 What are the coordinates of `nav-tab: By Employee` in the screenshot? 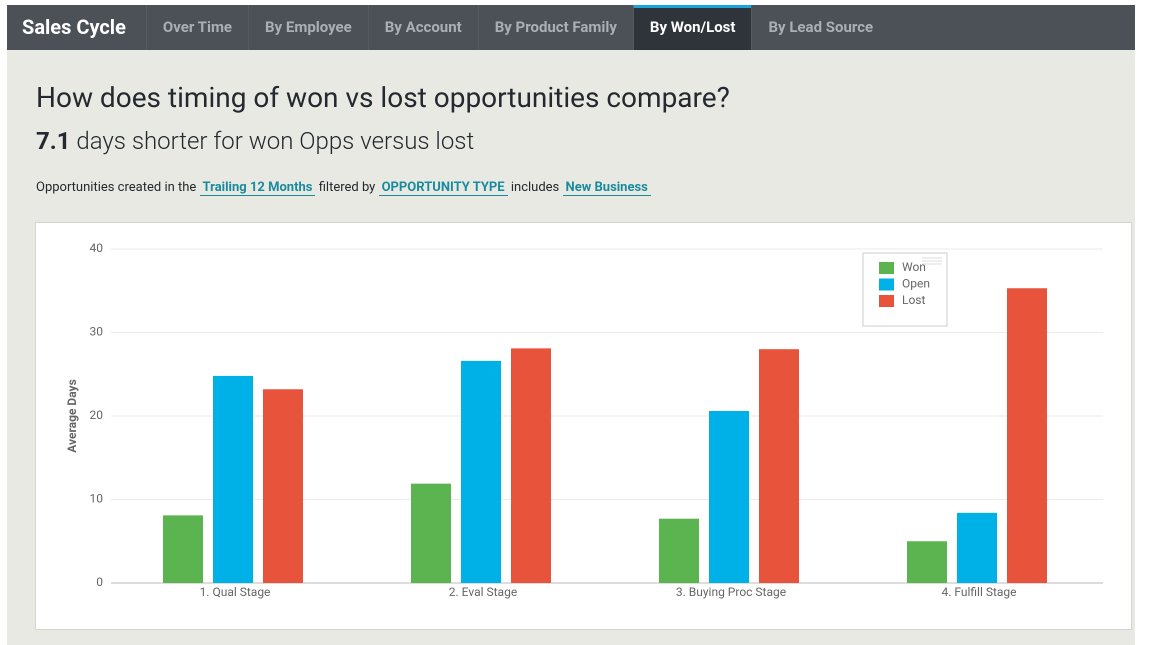 It's located at (308, 27).